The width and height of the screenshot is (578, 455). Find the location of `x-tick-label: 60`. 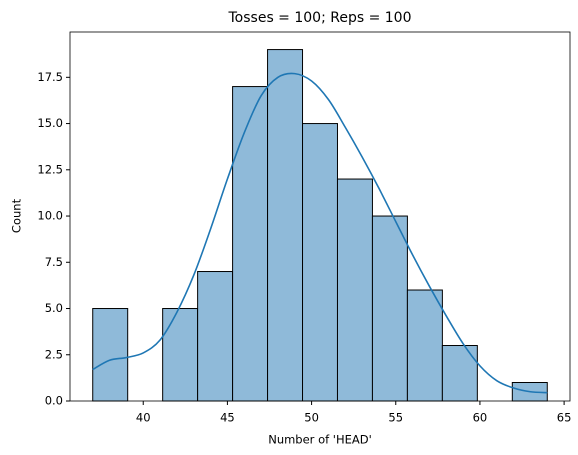

x-tick-label: 60 is located at coordinates (480, 418).